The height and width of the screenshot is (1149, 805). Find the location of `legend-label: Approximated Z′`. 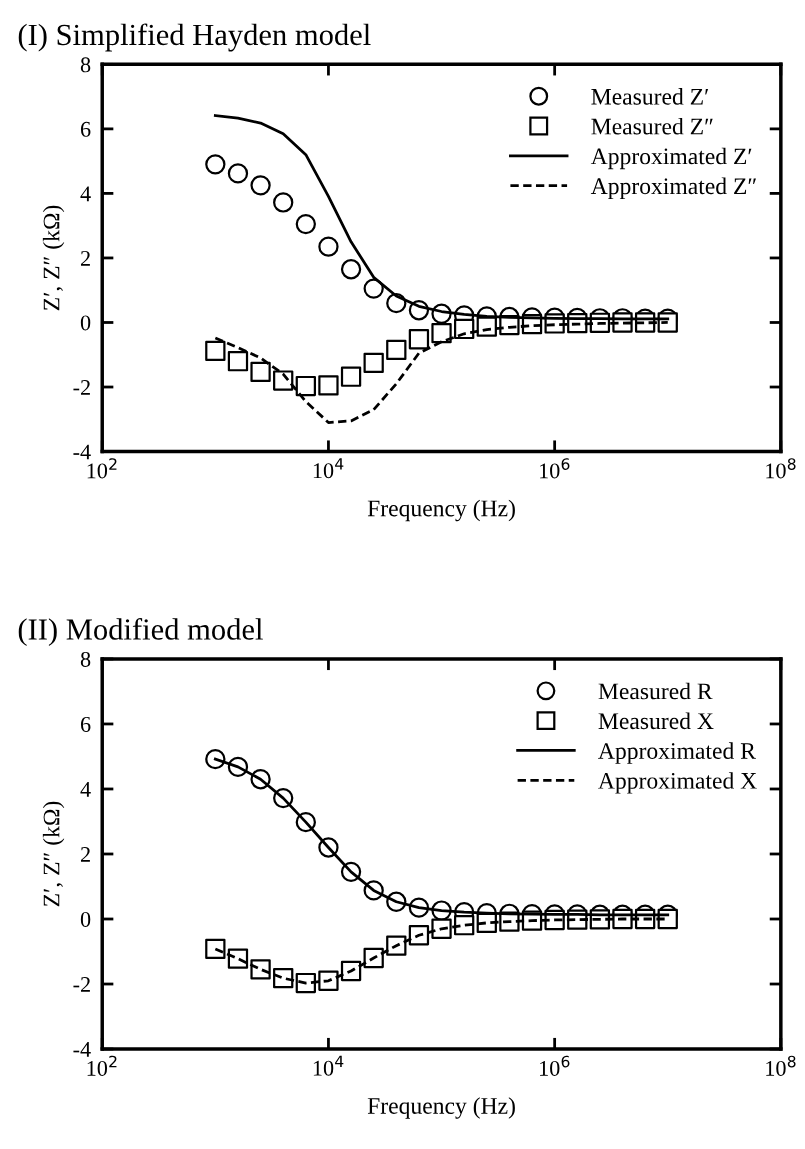

legend-label: Approximated Z′ is located at coordinates (671, 158).